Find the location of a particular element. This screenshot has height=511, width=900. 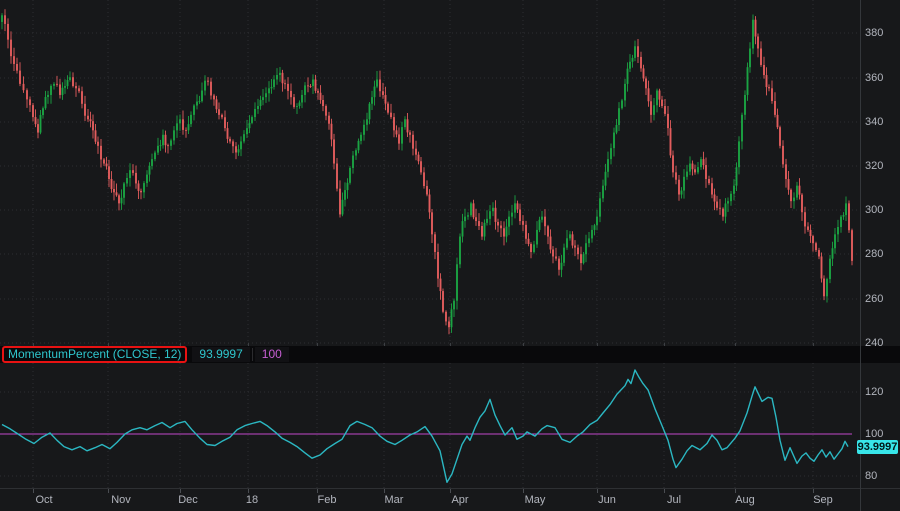

chip-divider is located at coordinates (252, 354).